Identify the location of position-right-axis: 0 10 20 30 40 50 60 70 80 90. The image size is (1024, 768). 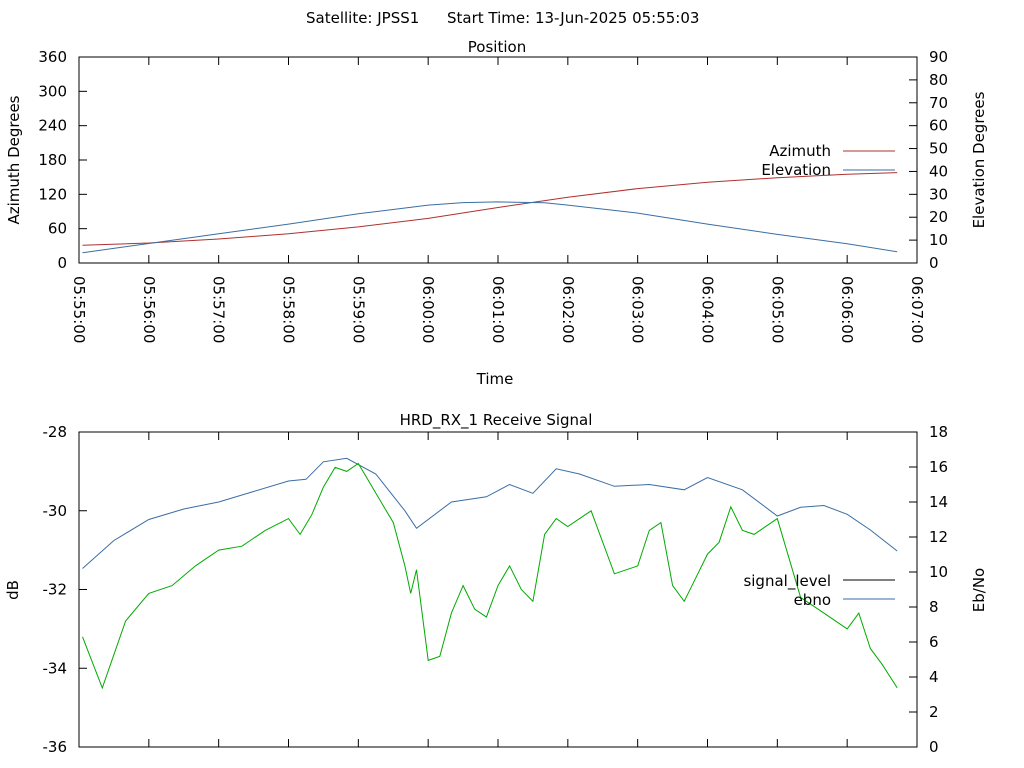
(928, 160).